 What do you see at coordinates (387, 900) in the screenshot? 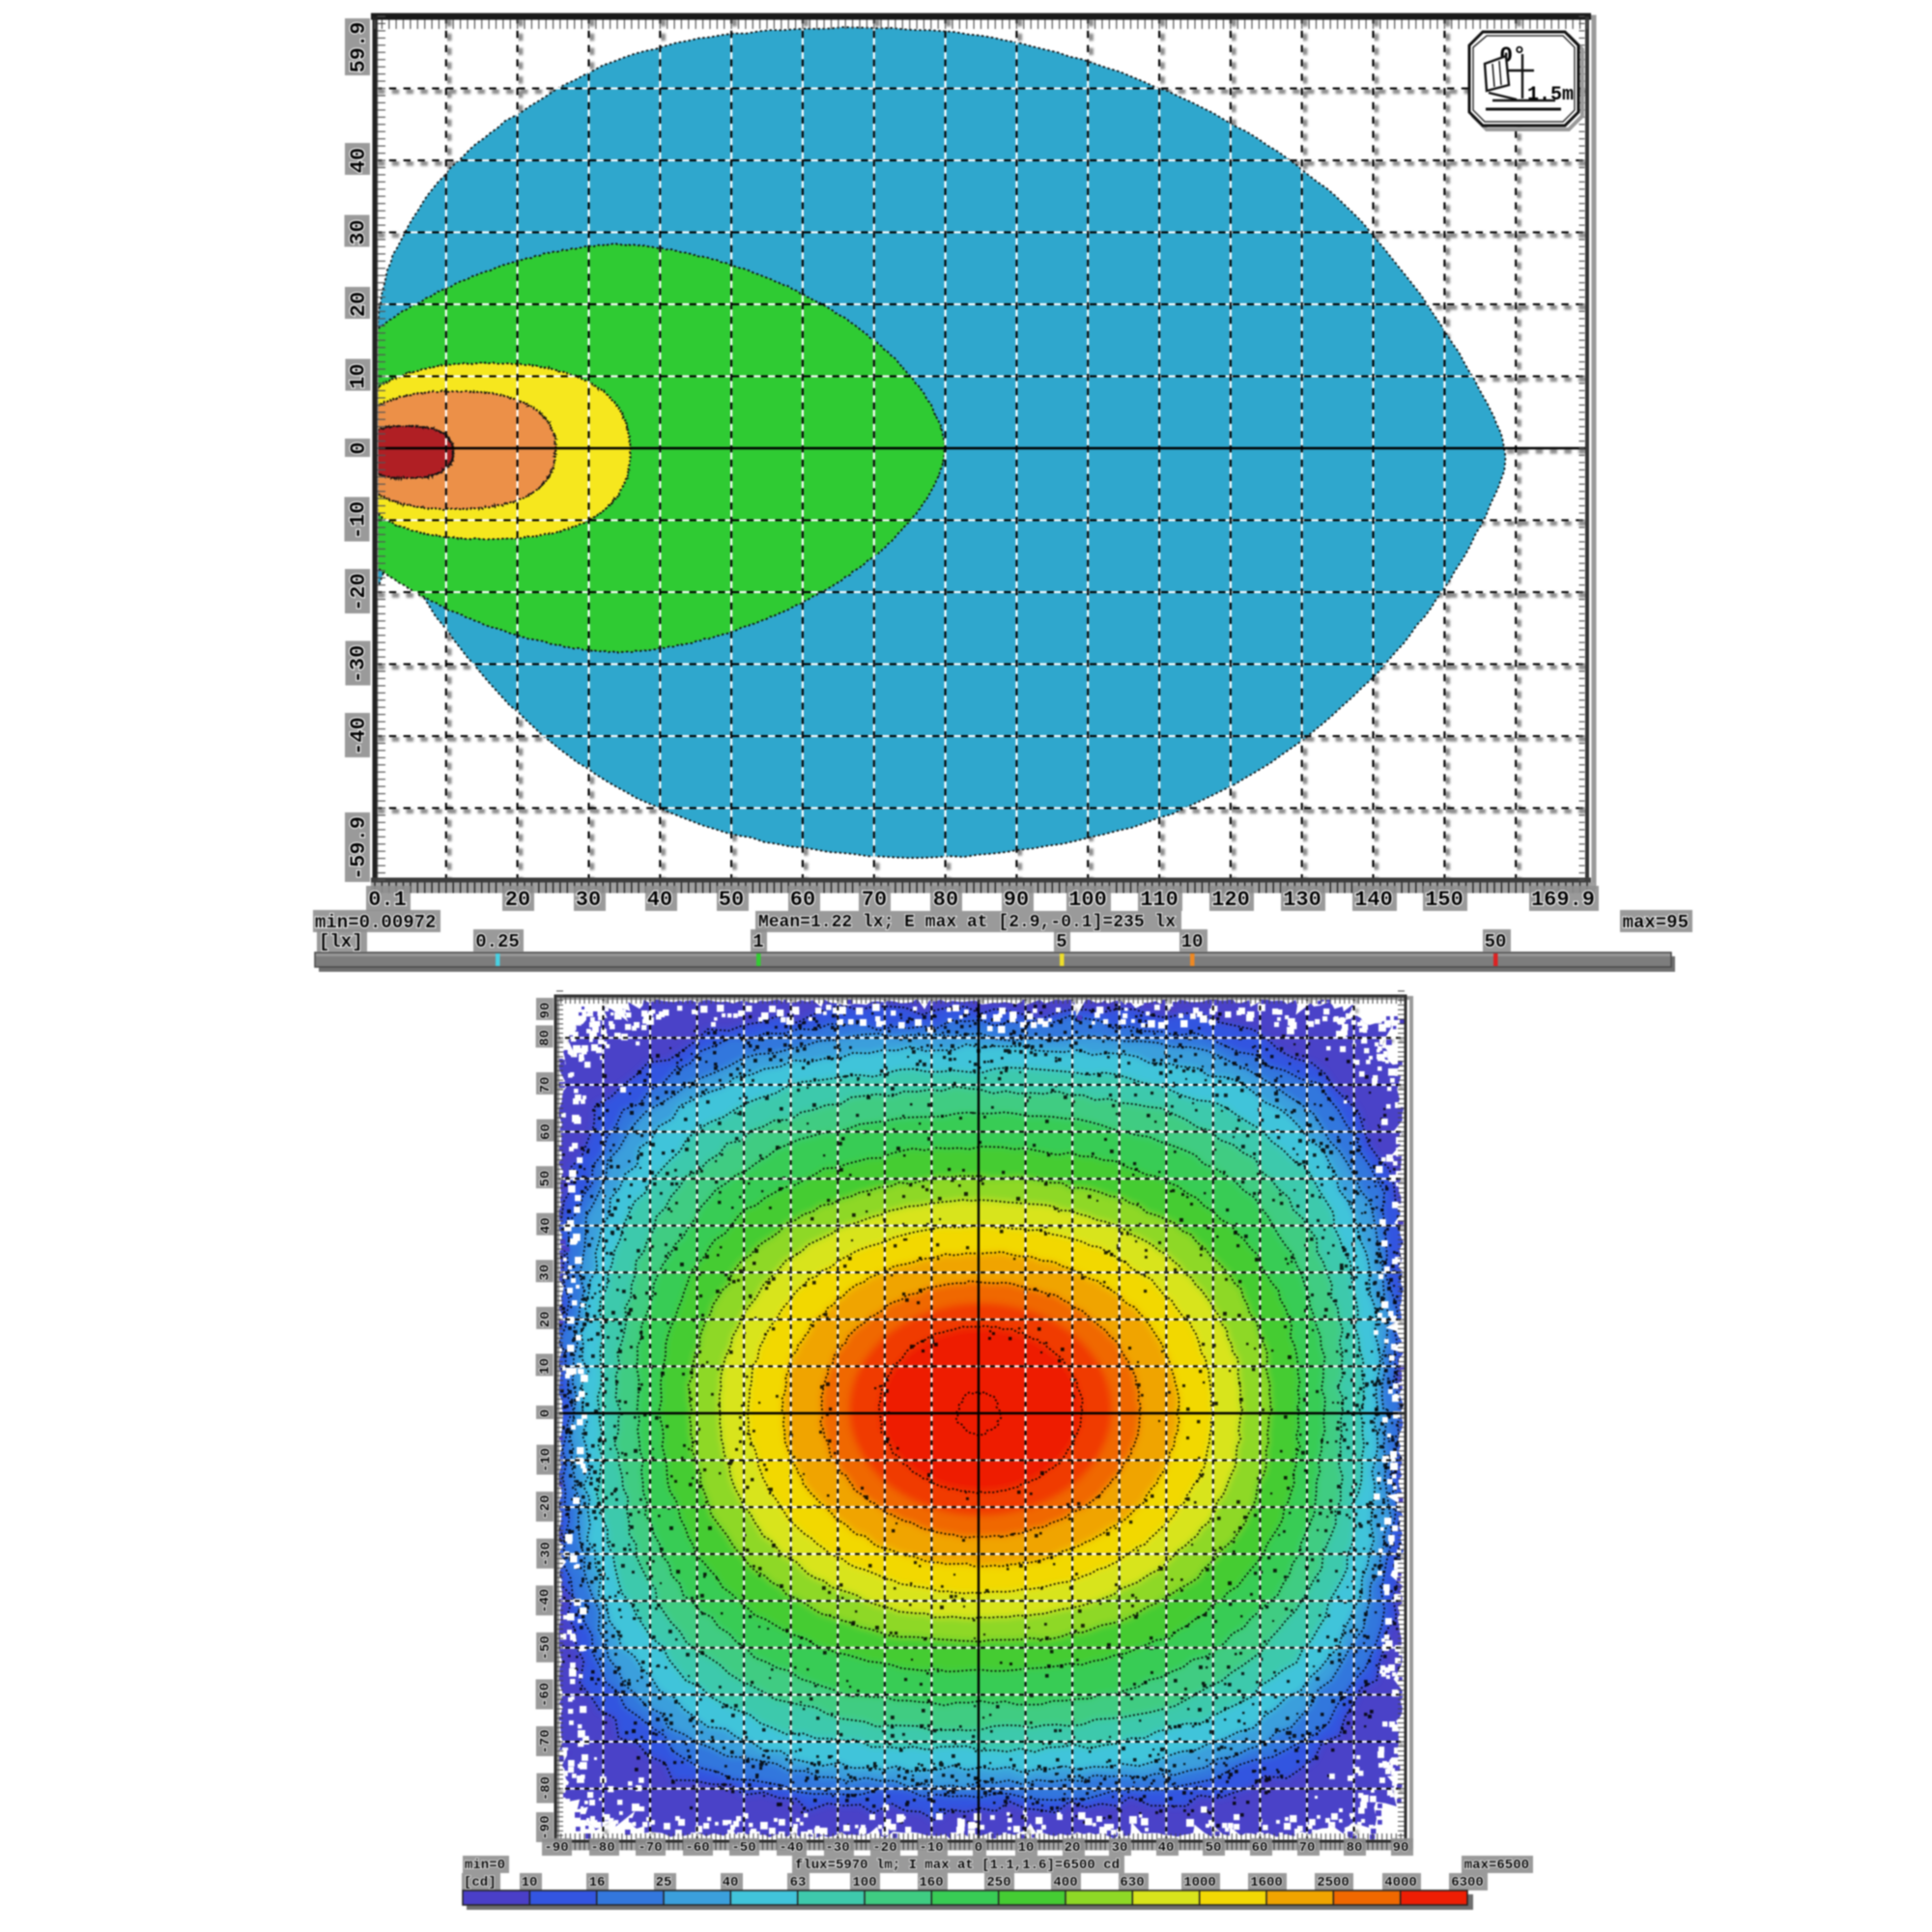
I see `svg-text: 0.1` at bounding box center [387, 900].